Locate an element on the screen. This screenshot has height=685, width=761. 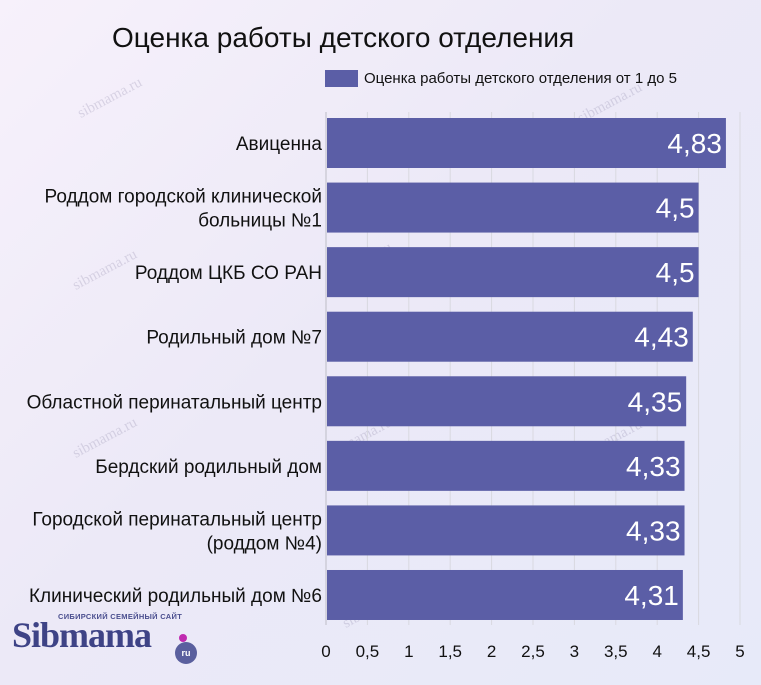
x-tick-label: 2 is located at coordinates (491, 651).